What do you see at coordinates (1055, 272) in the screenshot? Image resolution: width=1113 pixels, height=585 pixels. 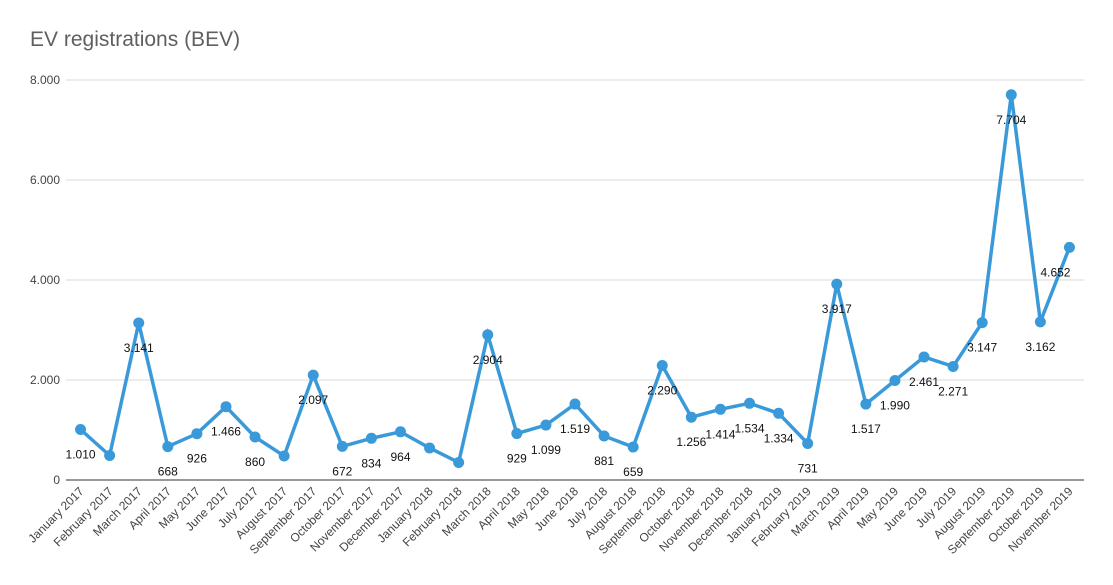 I see `data-label: 4.652` at bounding box center [1055, 272].